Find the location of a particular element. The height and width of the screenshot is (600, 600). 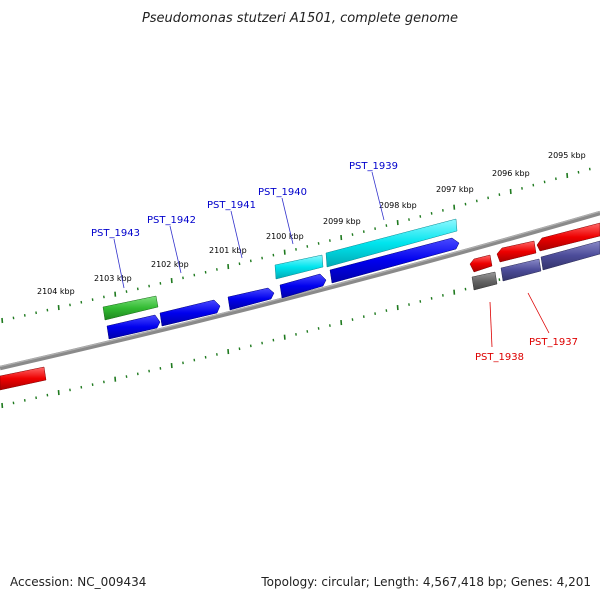

kbp-label-2099: 2099 kbp is located at coordinates (342, 221).